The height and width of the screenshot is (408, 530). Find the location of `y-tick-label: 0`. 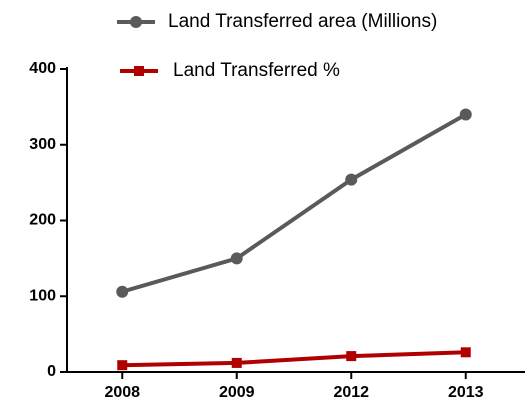

y-tick-label: 0 is located at coordinates (51, 371).